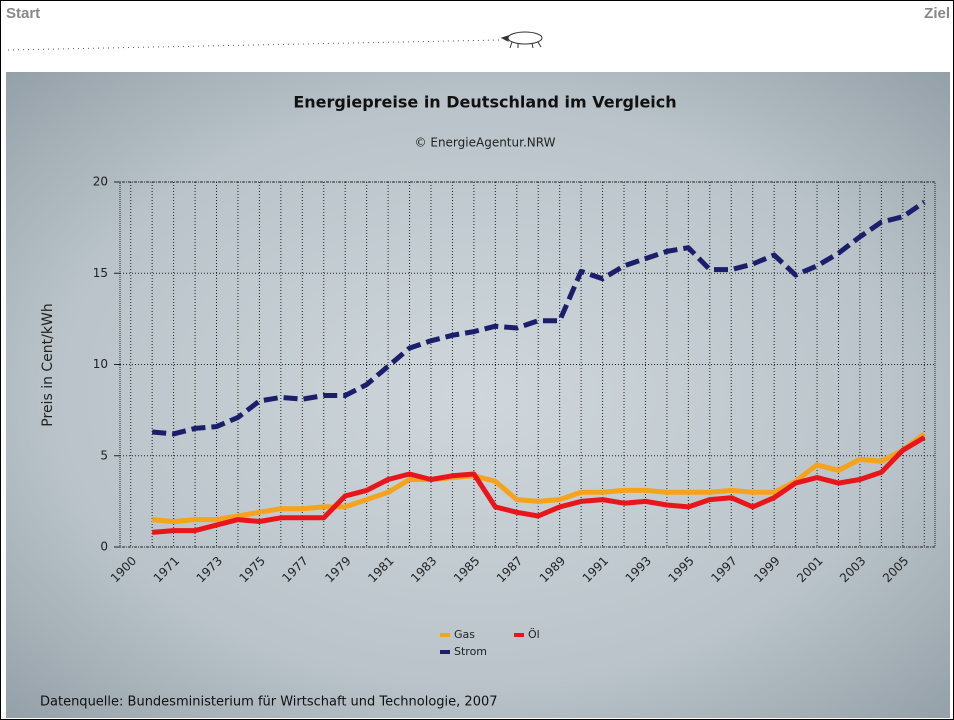 The image size is (954, 720). I want to click on y-tick-label: 5, so click(104, 455).